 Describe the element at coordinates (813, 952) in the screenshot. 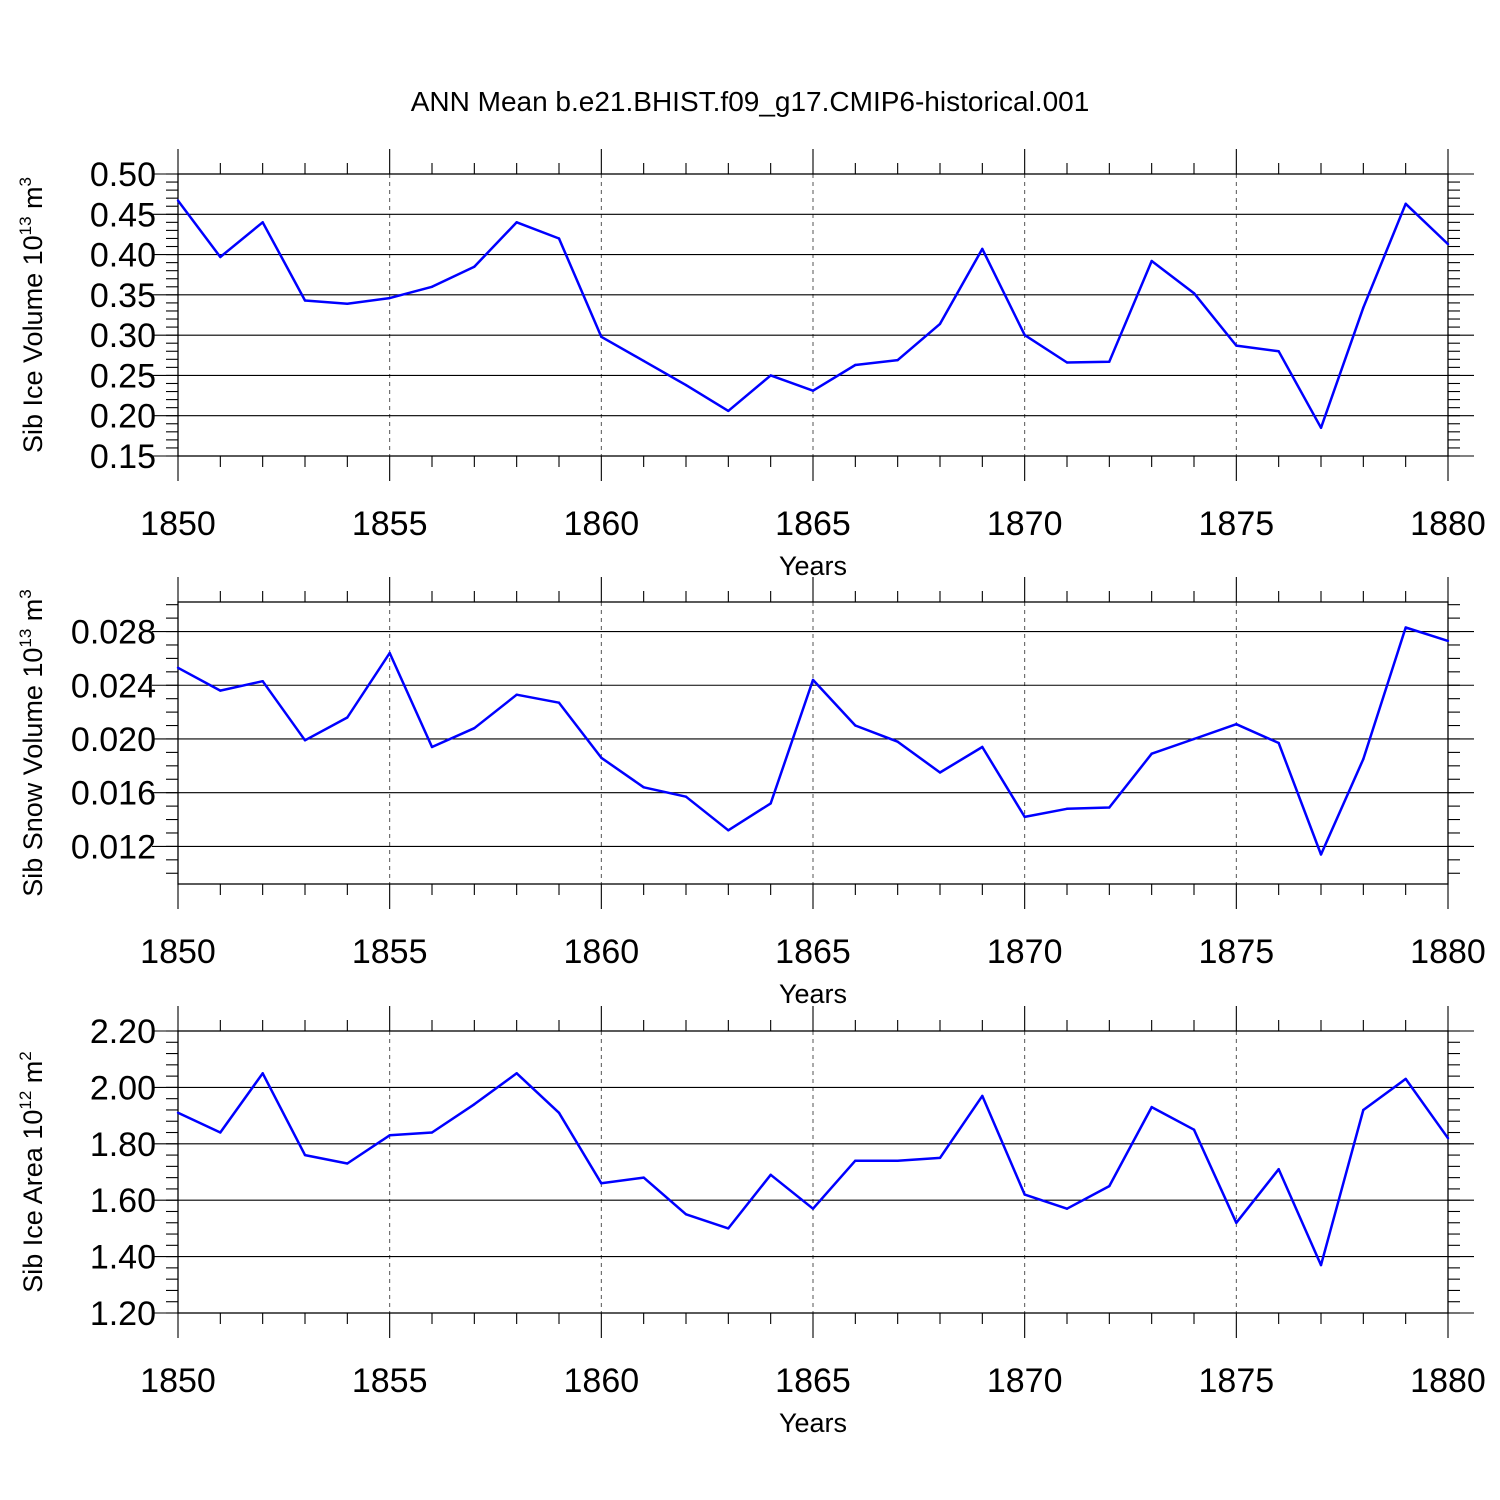

I see `x-tick-label: 1865` at that location.